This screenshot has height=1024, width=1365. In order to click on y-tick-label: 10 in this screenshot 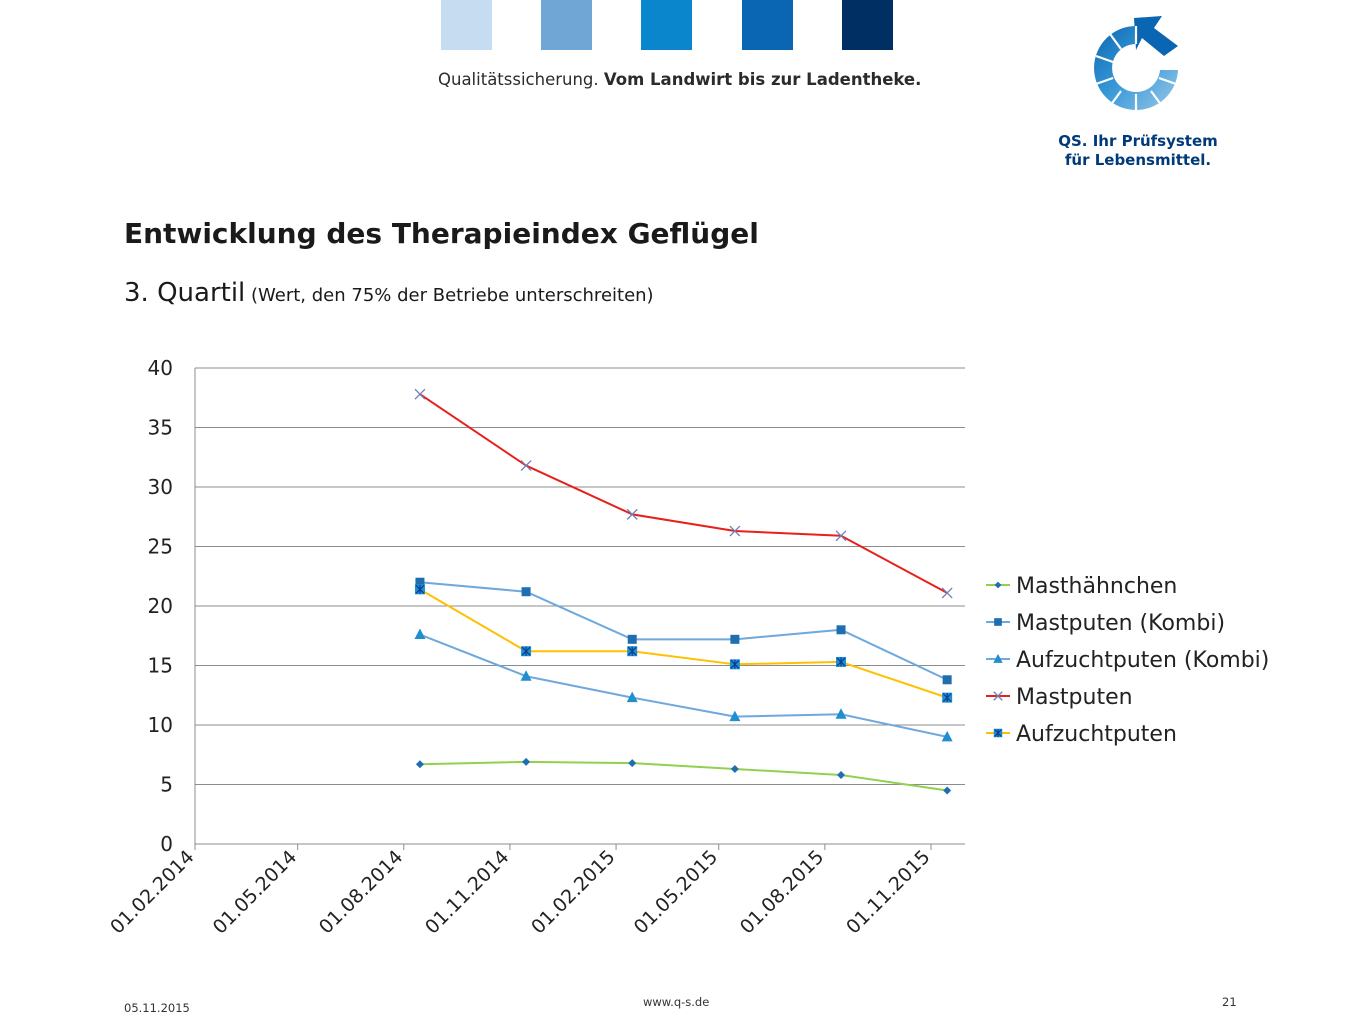, I will do `click(160, 725)`.